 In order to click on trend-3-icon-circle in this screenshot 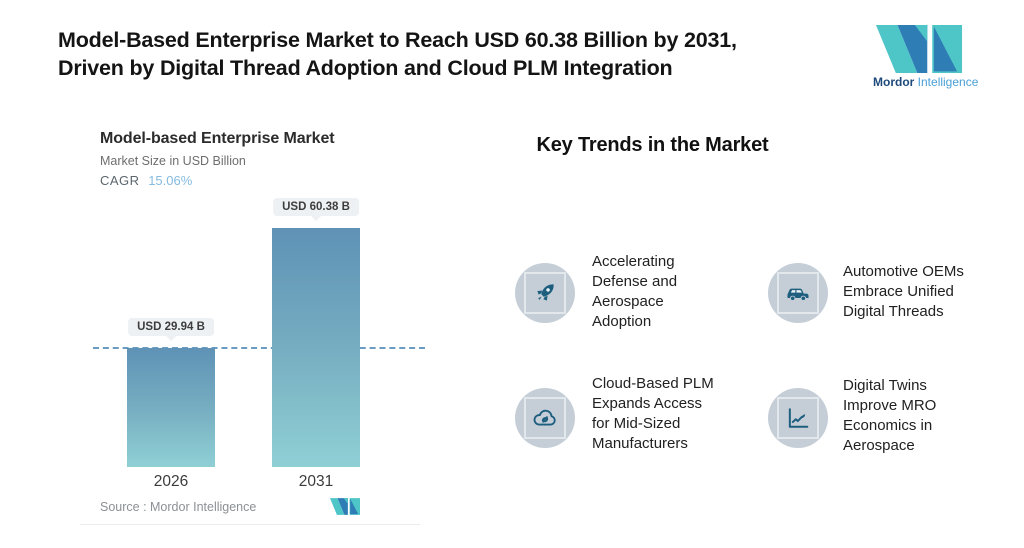, I will do `click(545, 418)`.